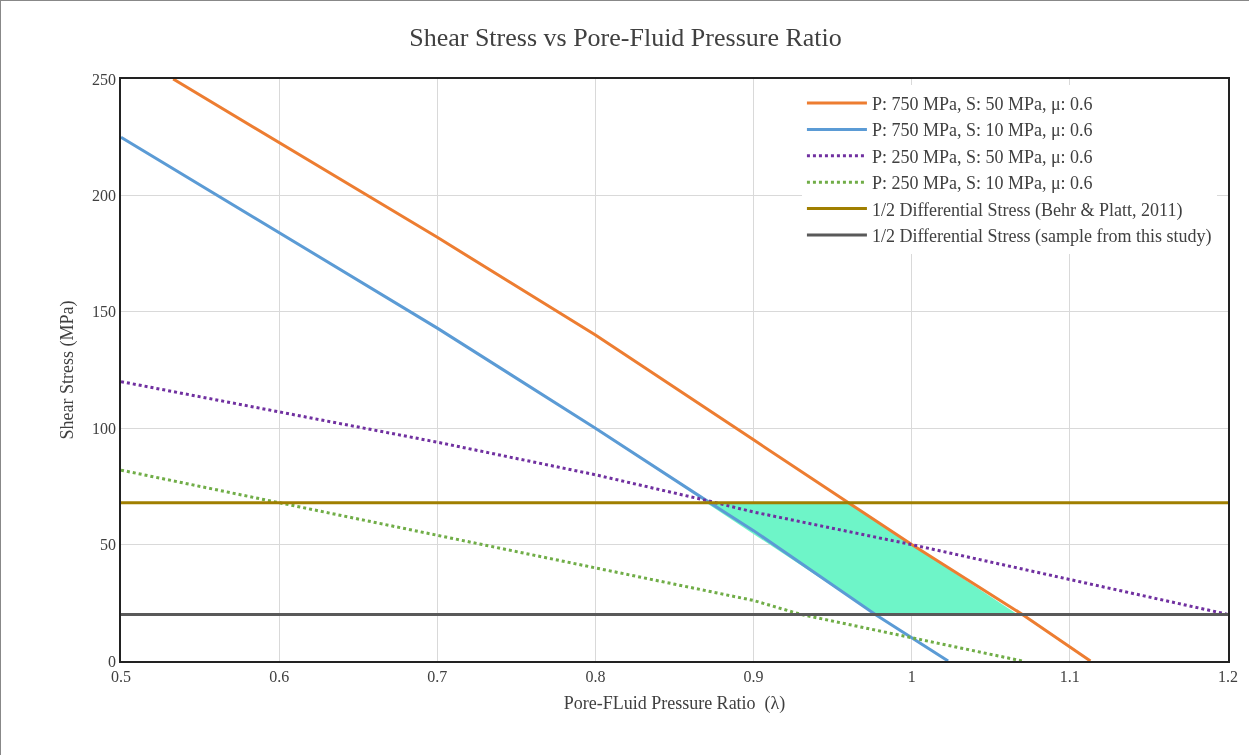 Image resolution: width=1249 pixels, height=755 pixels. Describe the element at coordinates (104, 428) in the screenshot. I see `y-tick-label: 100` at that location.